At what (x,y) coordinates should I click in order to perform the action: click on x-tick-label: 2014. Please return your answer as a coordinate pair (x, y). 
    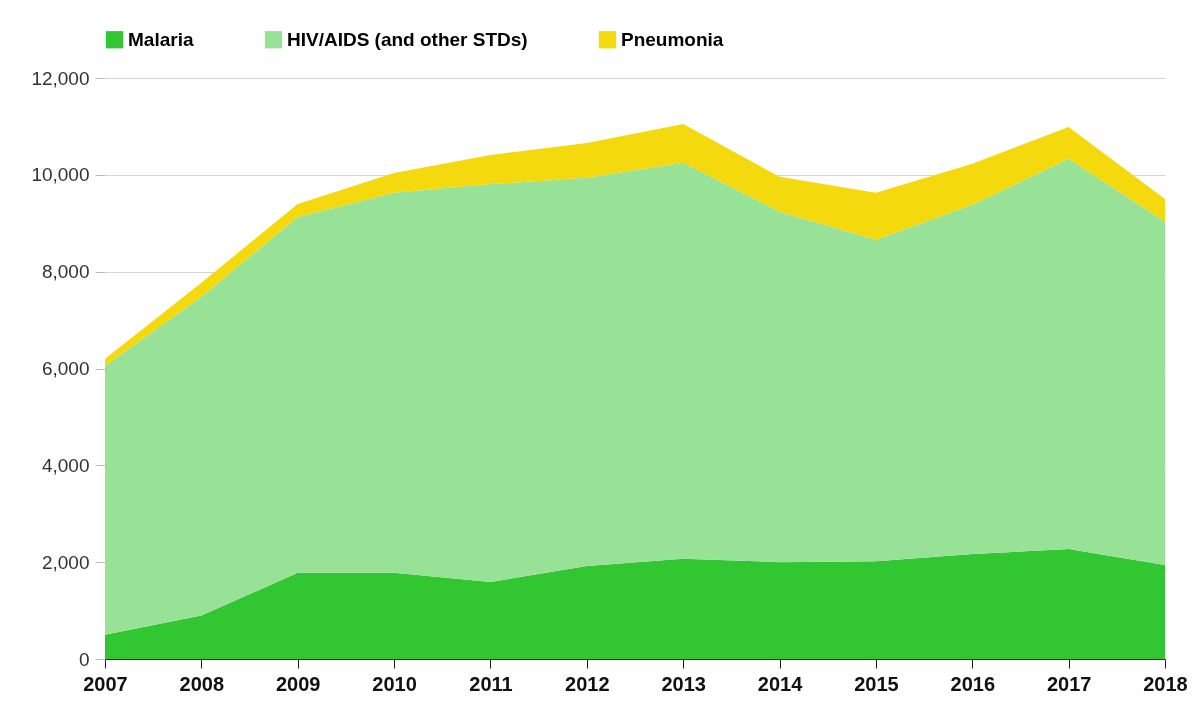
    Looking at the image, I should click on (780, 683).